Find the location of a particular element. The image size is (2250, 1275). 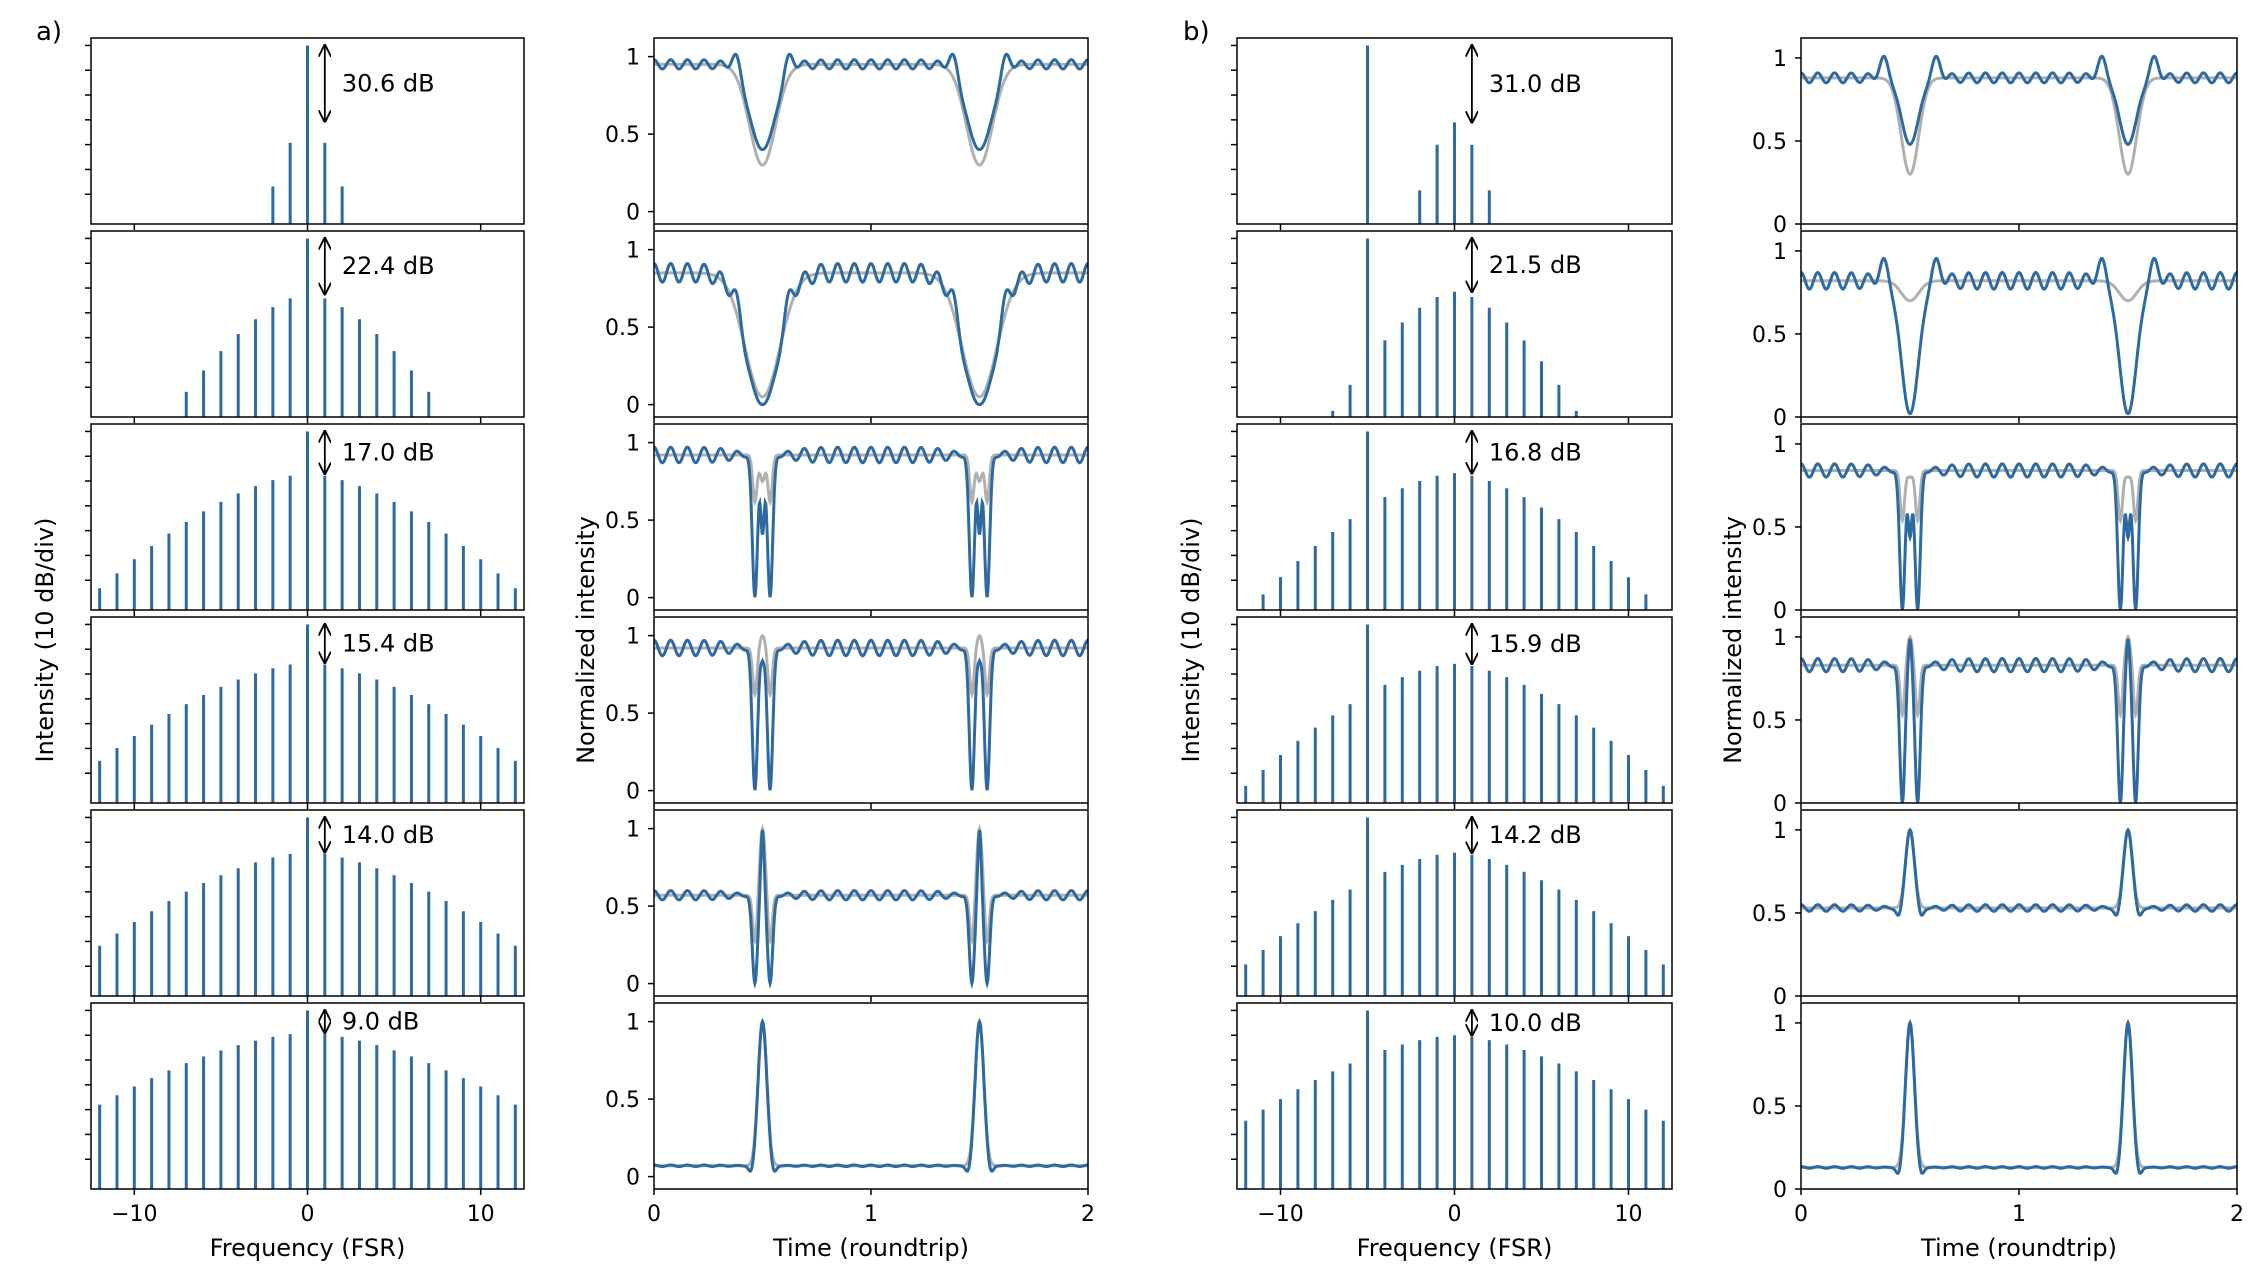

subplot-2-4: 00.51 is located at coordinates (847, 712).